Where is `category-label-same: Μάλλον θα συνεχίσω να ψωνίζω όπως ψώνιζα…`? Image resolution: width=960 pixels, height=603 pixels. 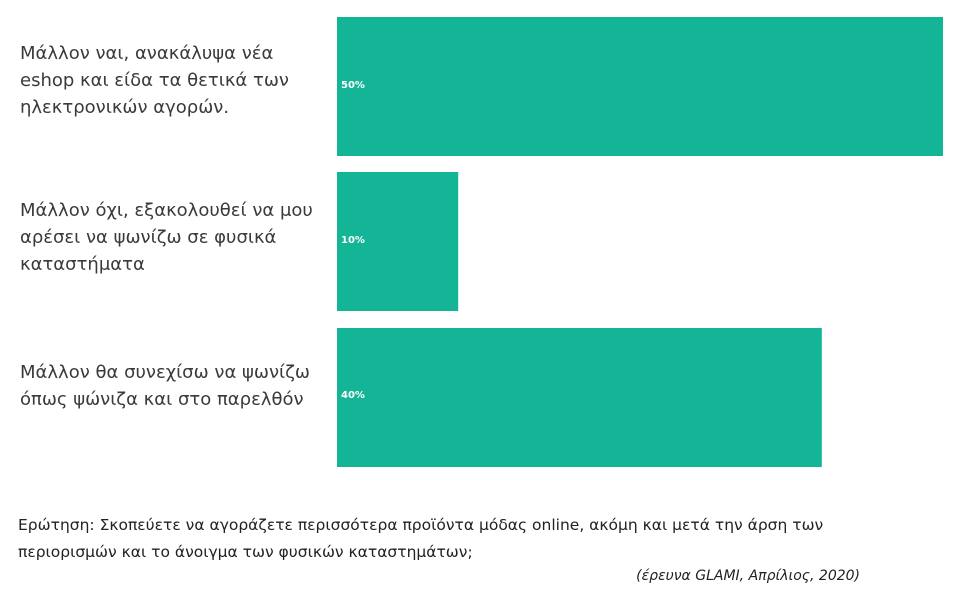 category-label-same: Μάλλον θα συνεχίσω να ψωνίζω όπως ψώνιζα… is located at coordinates (165, 386).